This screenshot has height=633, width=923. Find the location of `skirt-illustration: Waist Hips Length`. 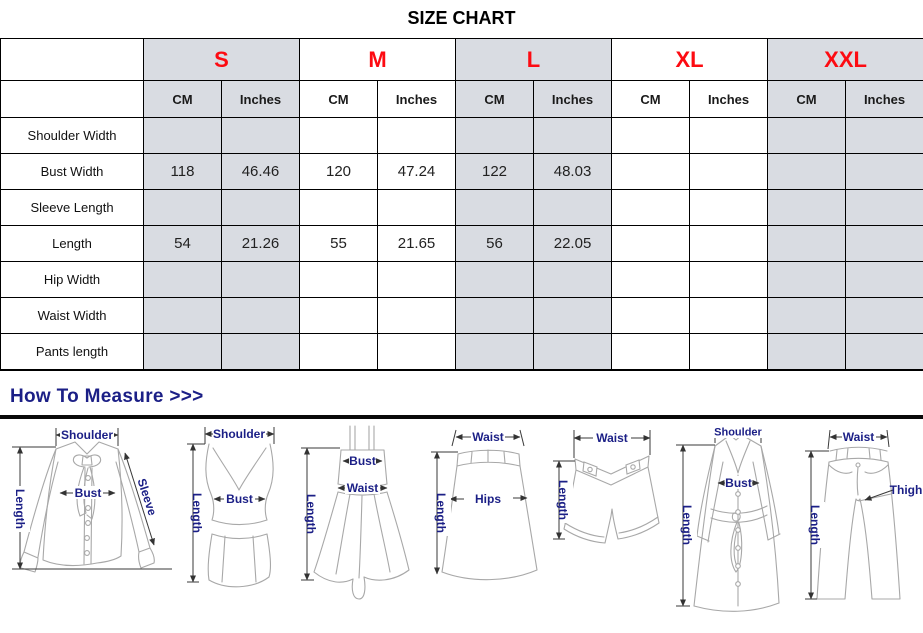

skirt-illustration: Waist Hips Length is located at coordinates (484, 504).